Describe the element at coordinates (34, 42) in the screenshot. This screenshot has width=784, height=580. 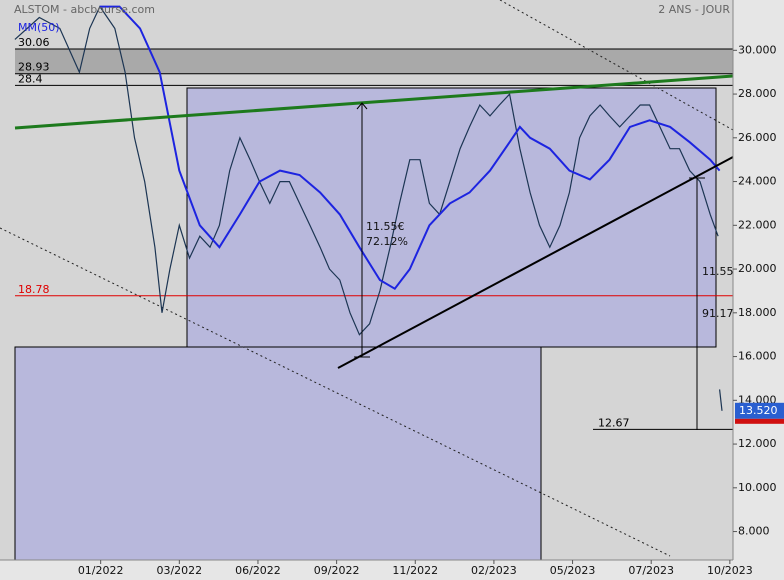
I see `level-label: 30.06` at that location.